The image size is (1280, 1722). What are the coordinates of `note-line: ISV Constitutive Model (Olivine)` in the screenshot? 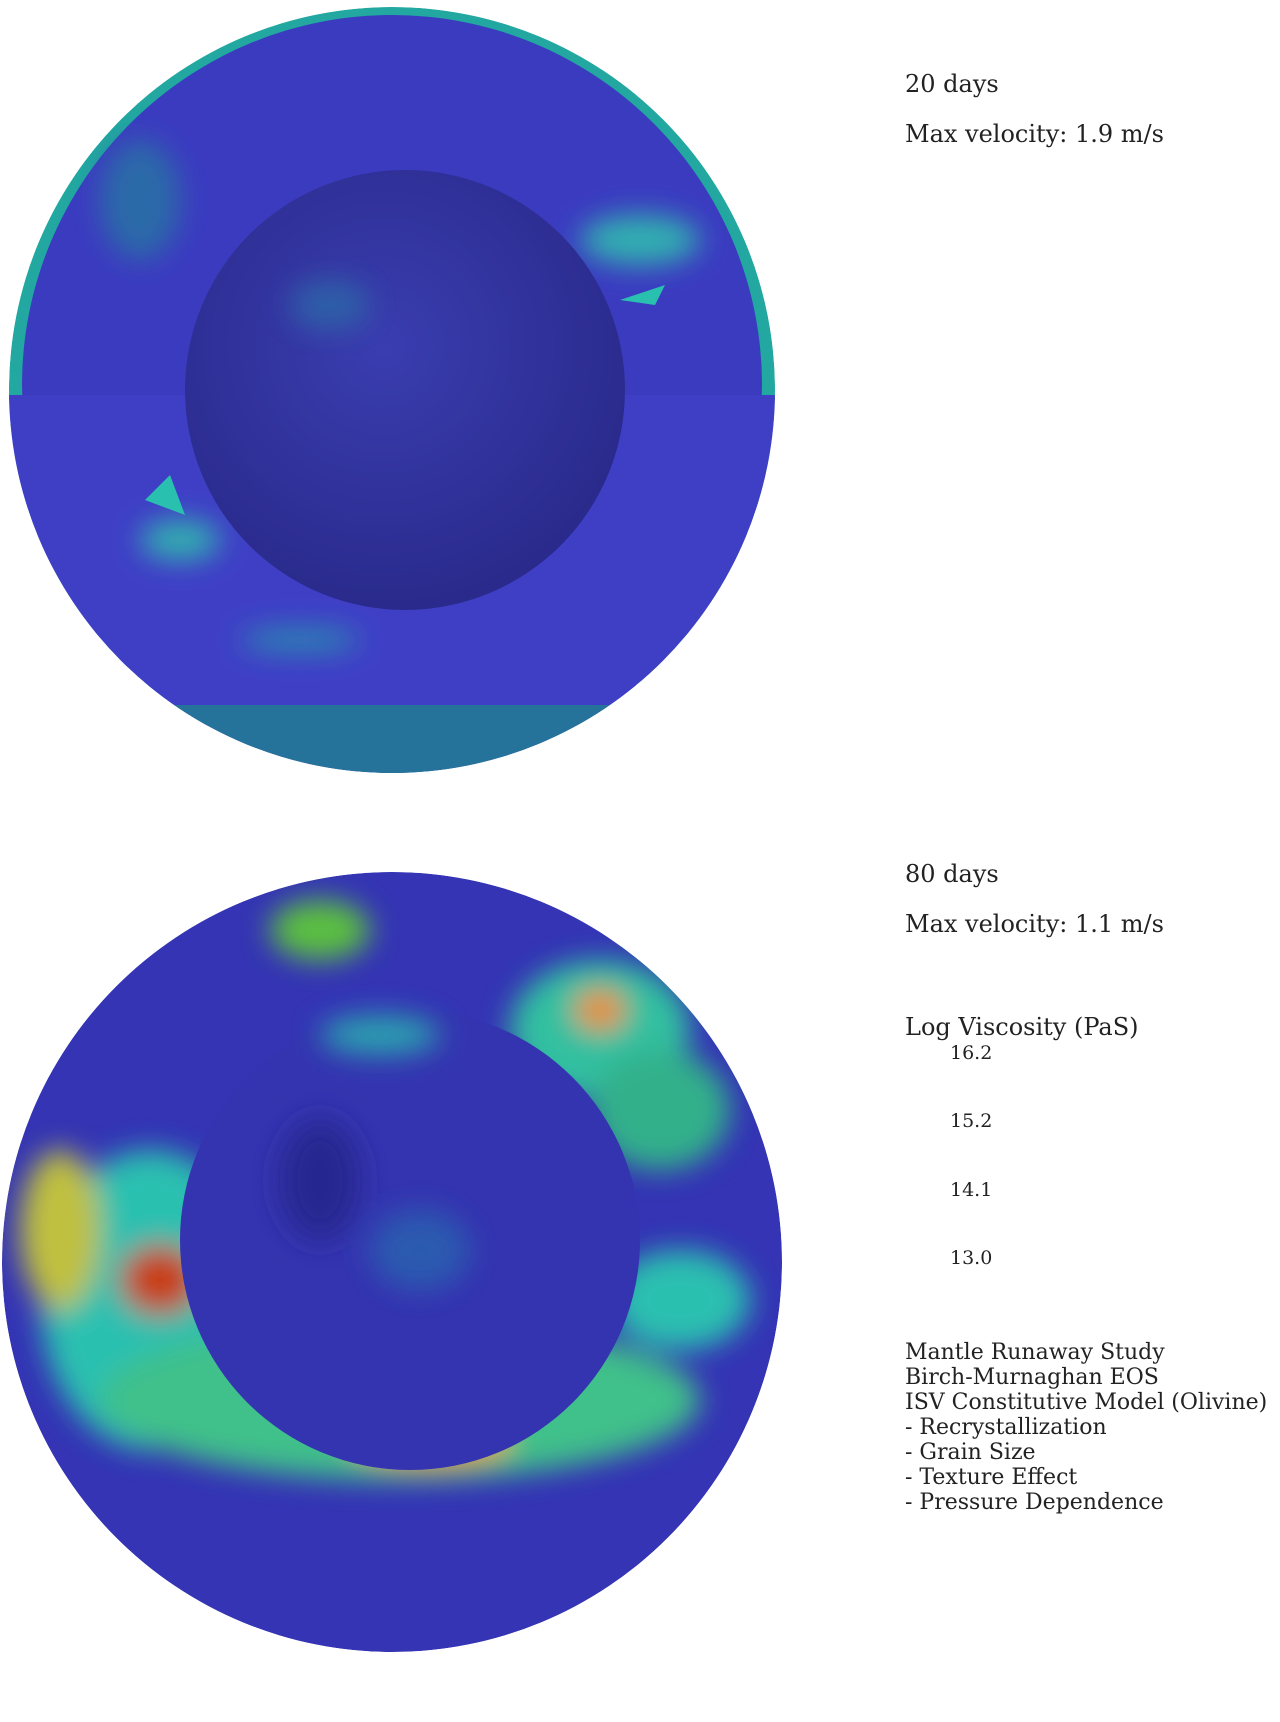 It's located at (1086, 1402).